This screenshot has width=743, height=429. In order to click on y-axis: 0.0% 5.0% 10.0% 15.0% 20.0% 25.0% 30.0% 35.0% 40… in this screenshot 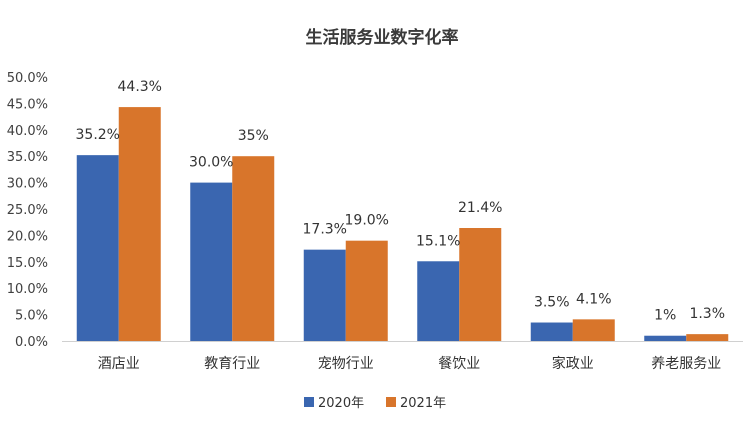, I will do `click(27, 210)`.